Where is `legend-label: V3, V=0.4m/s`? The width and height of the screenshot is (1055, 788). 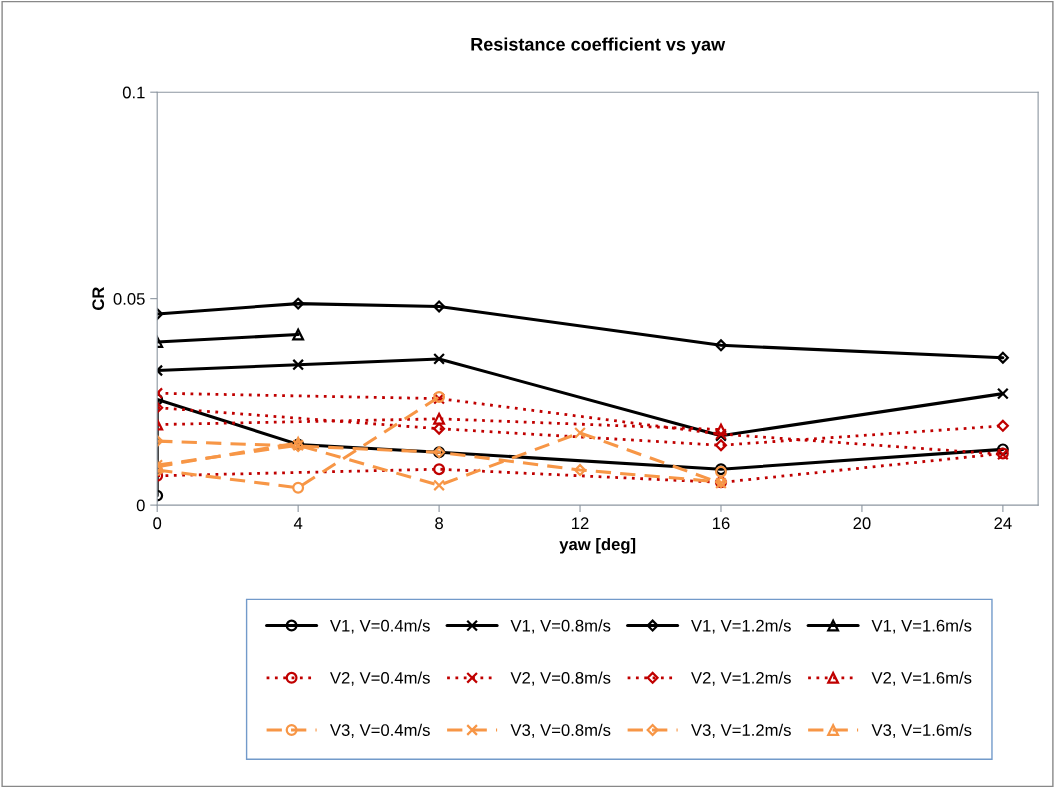 legend-label: V3, V=0.4m/s is located at coordinates (380, 730).